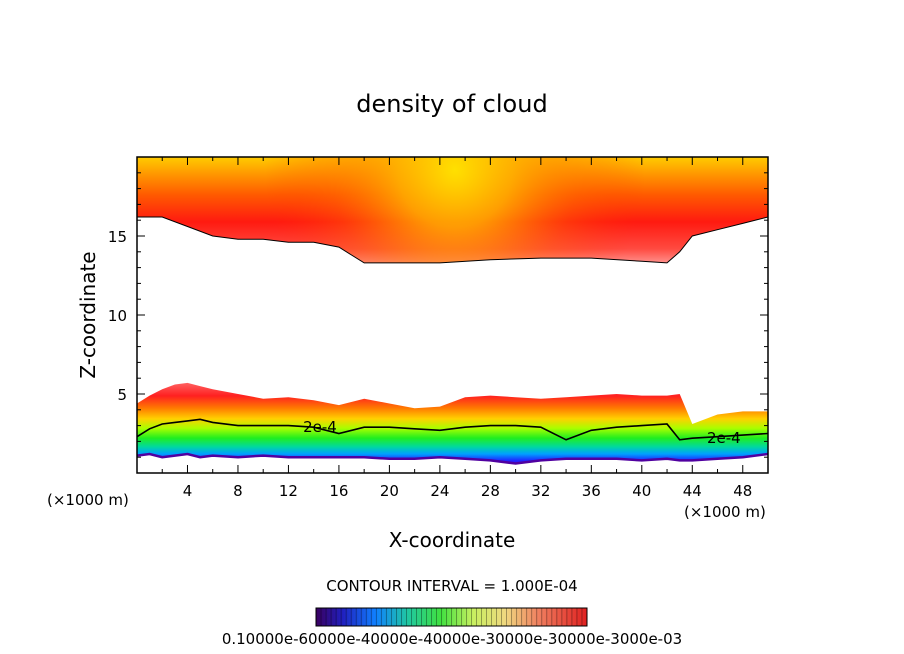  I want to click on y-tick-label: 15, so click(117, 237).